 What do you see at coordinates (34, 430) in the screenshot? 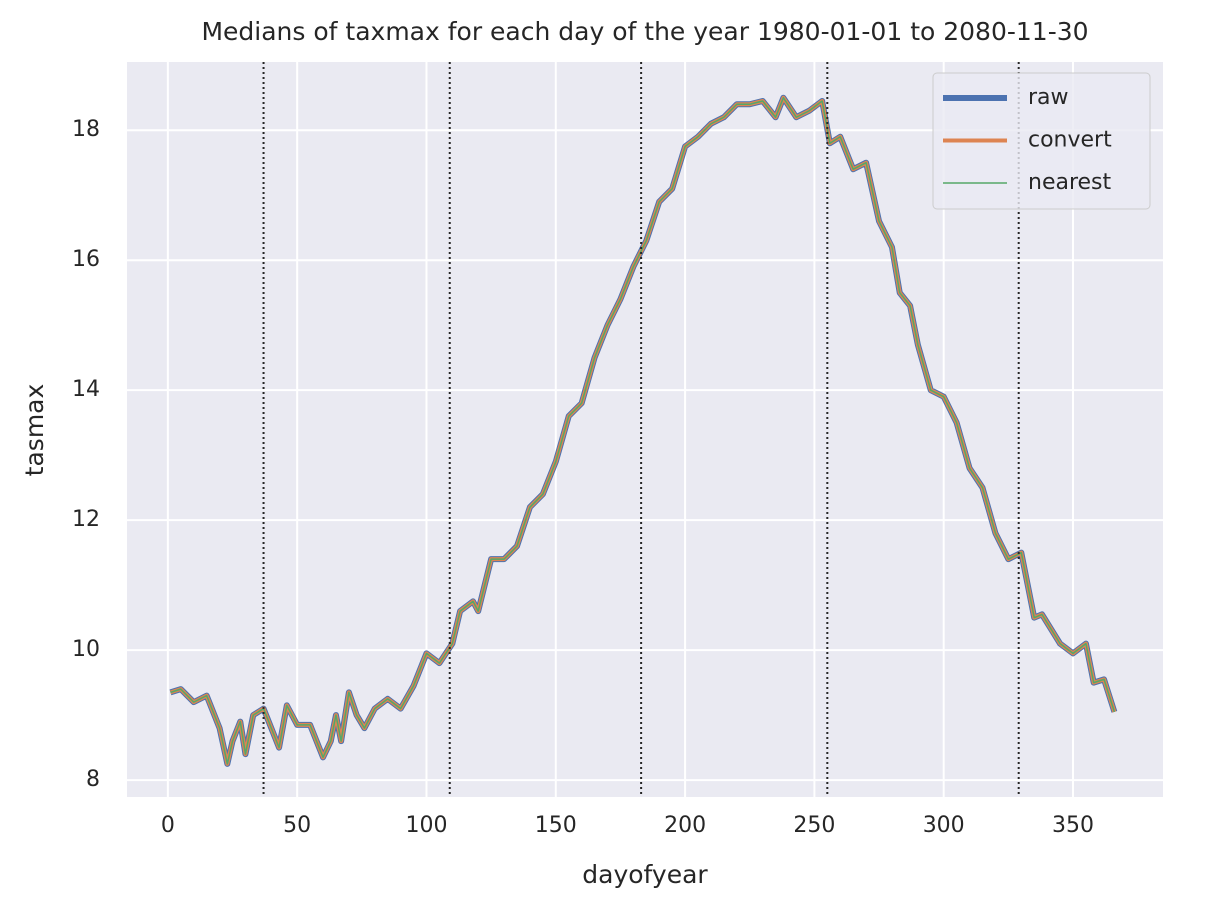
I see `y-axis-label: tasmax` at bounding box center [34, 430].